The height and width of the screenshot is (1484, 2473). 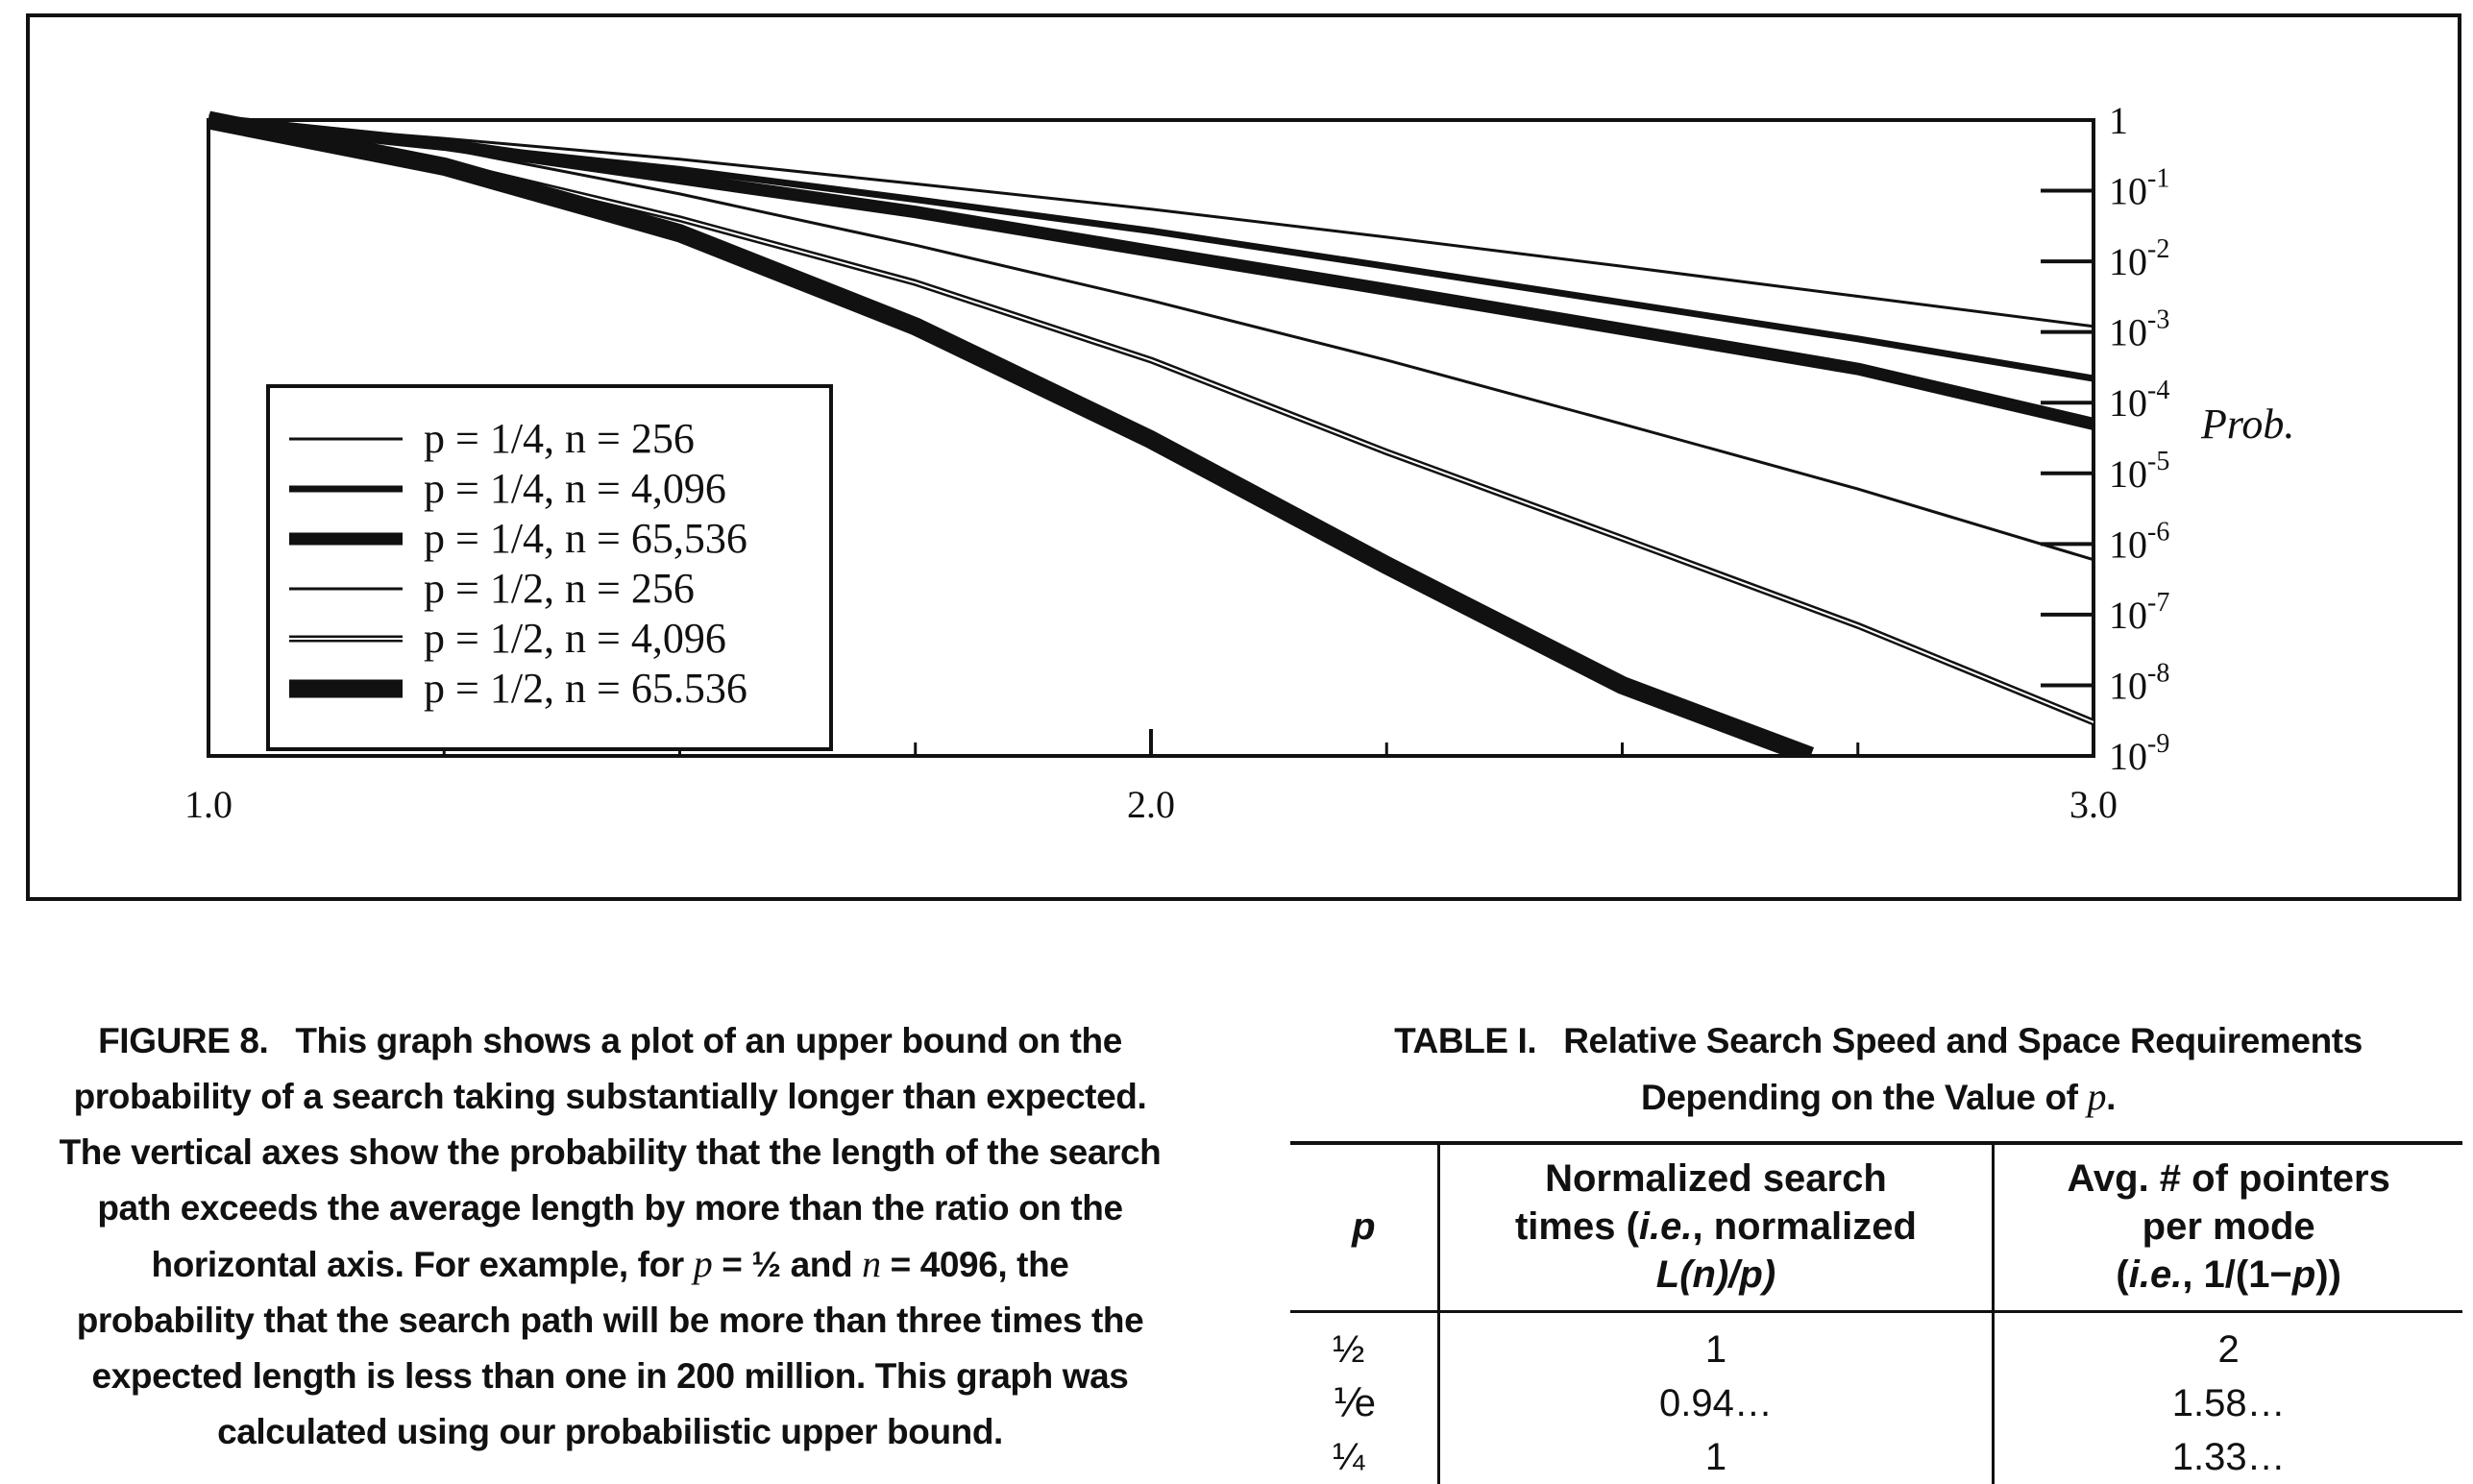 I want to click on header-text: , normalized, so click(x=1804, y=1226).